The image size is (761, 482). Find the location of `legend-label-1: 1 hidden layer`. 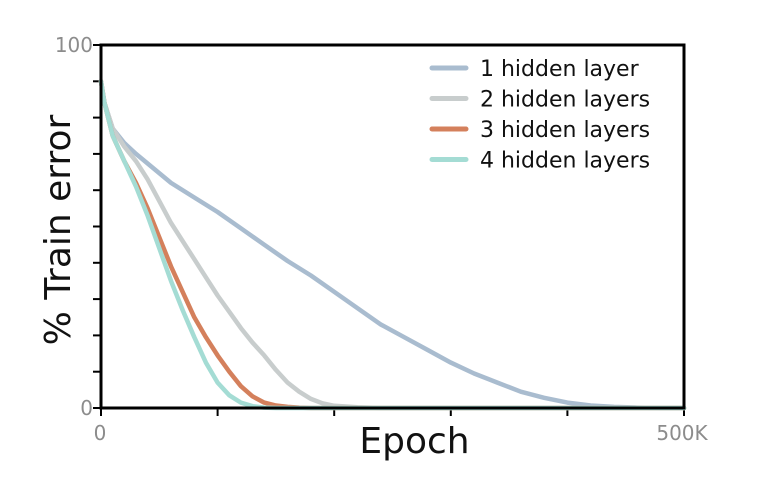

legend-label-1: 1 hidden layer is located at coordinates (560, 69).